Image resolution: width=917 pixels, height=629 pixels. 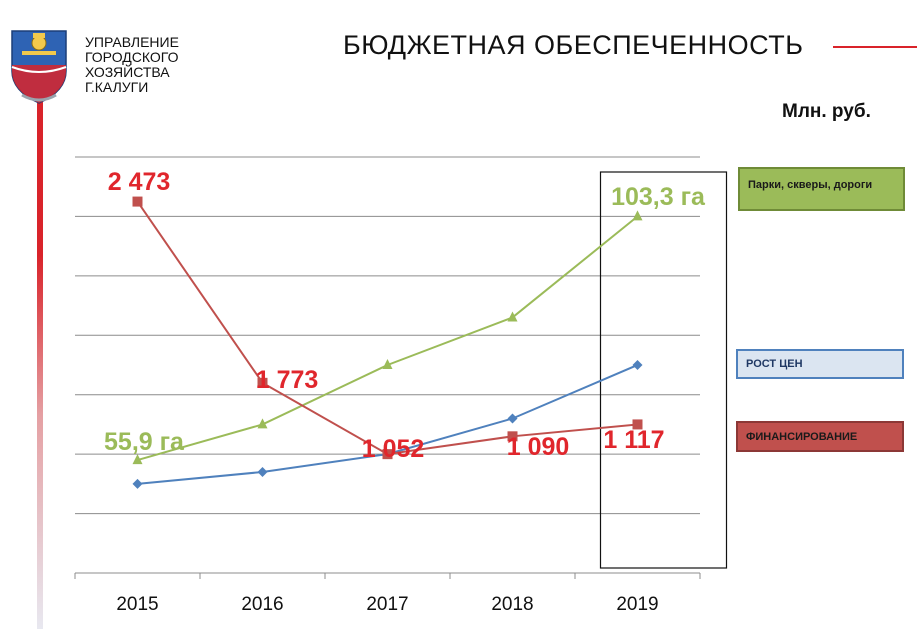 I want to click on units-label: Млн. руб., so click(x=826, y=111).